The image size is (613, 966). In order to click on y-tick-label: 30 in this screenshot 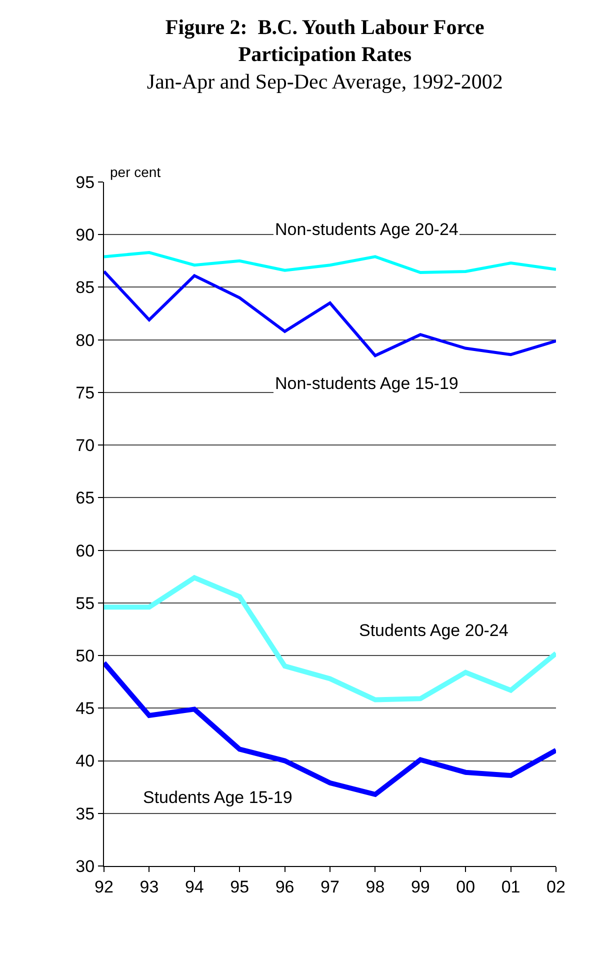, I will do `click(85, 866)`.